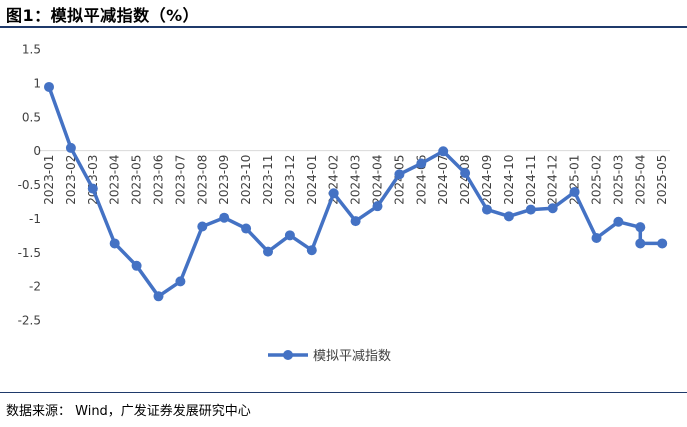  Describe the element at coordinates (37, 83) in the screenshot. I see `y-tick-label: 1` at that location.